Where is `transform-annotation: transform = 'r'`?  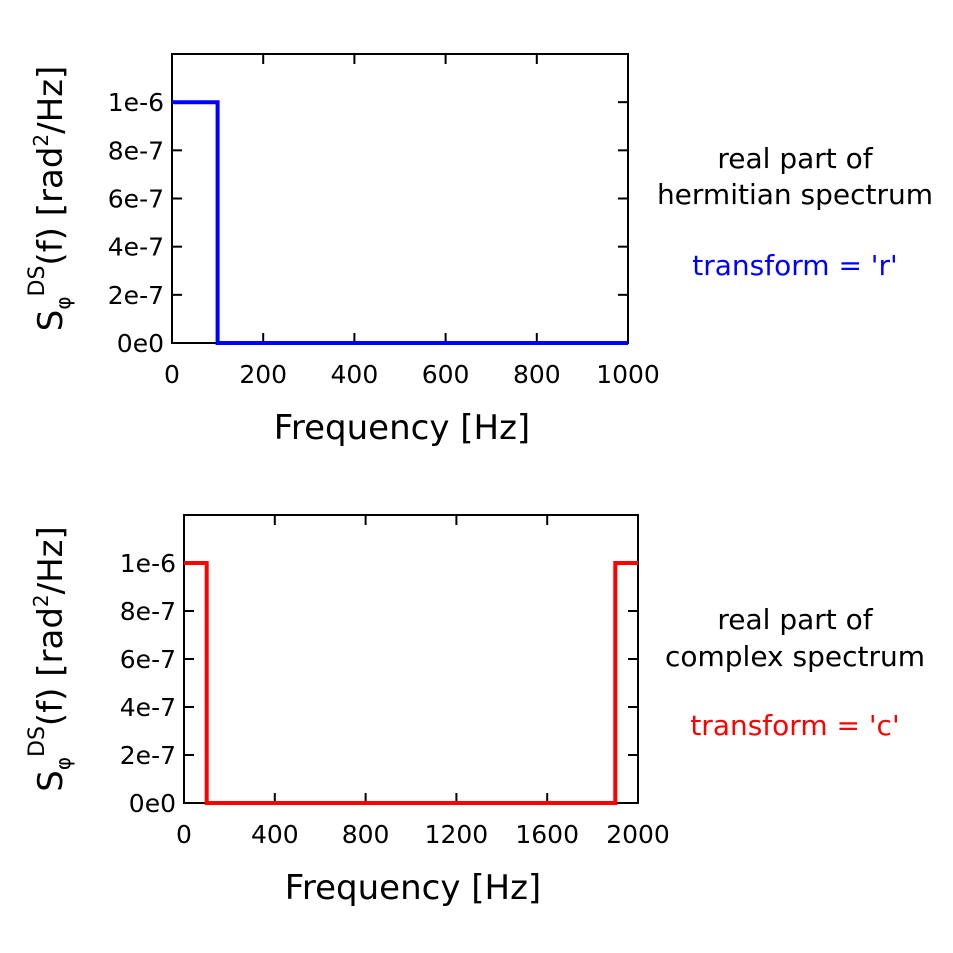
transform-annotation: transform = 'r' is located at coordinates (794, 265).